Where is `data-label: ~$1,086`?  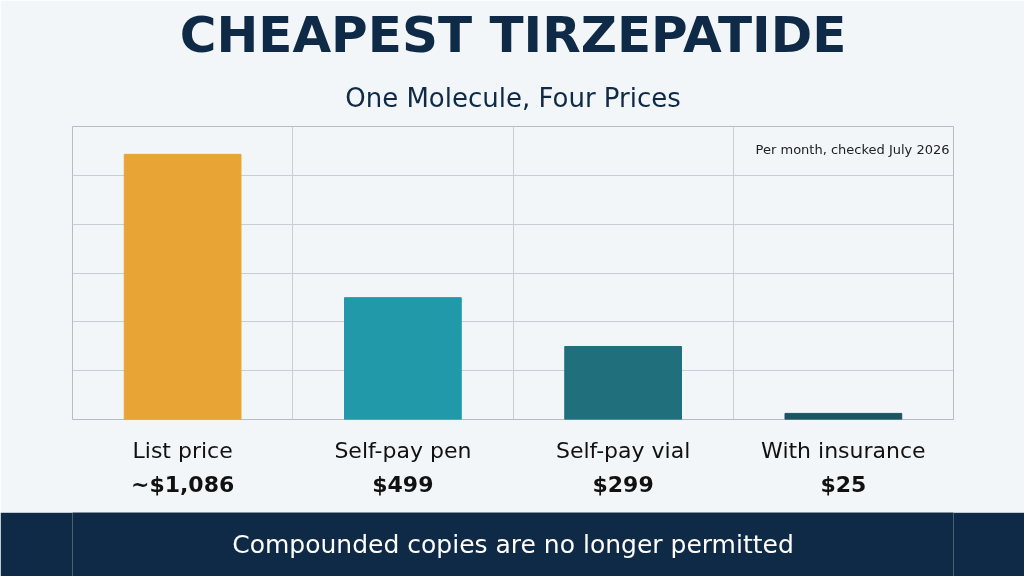 data-label: ~$1,086 is located at coordinates (182, 484).